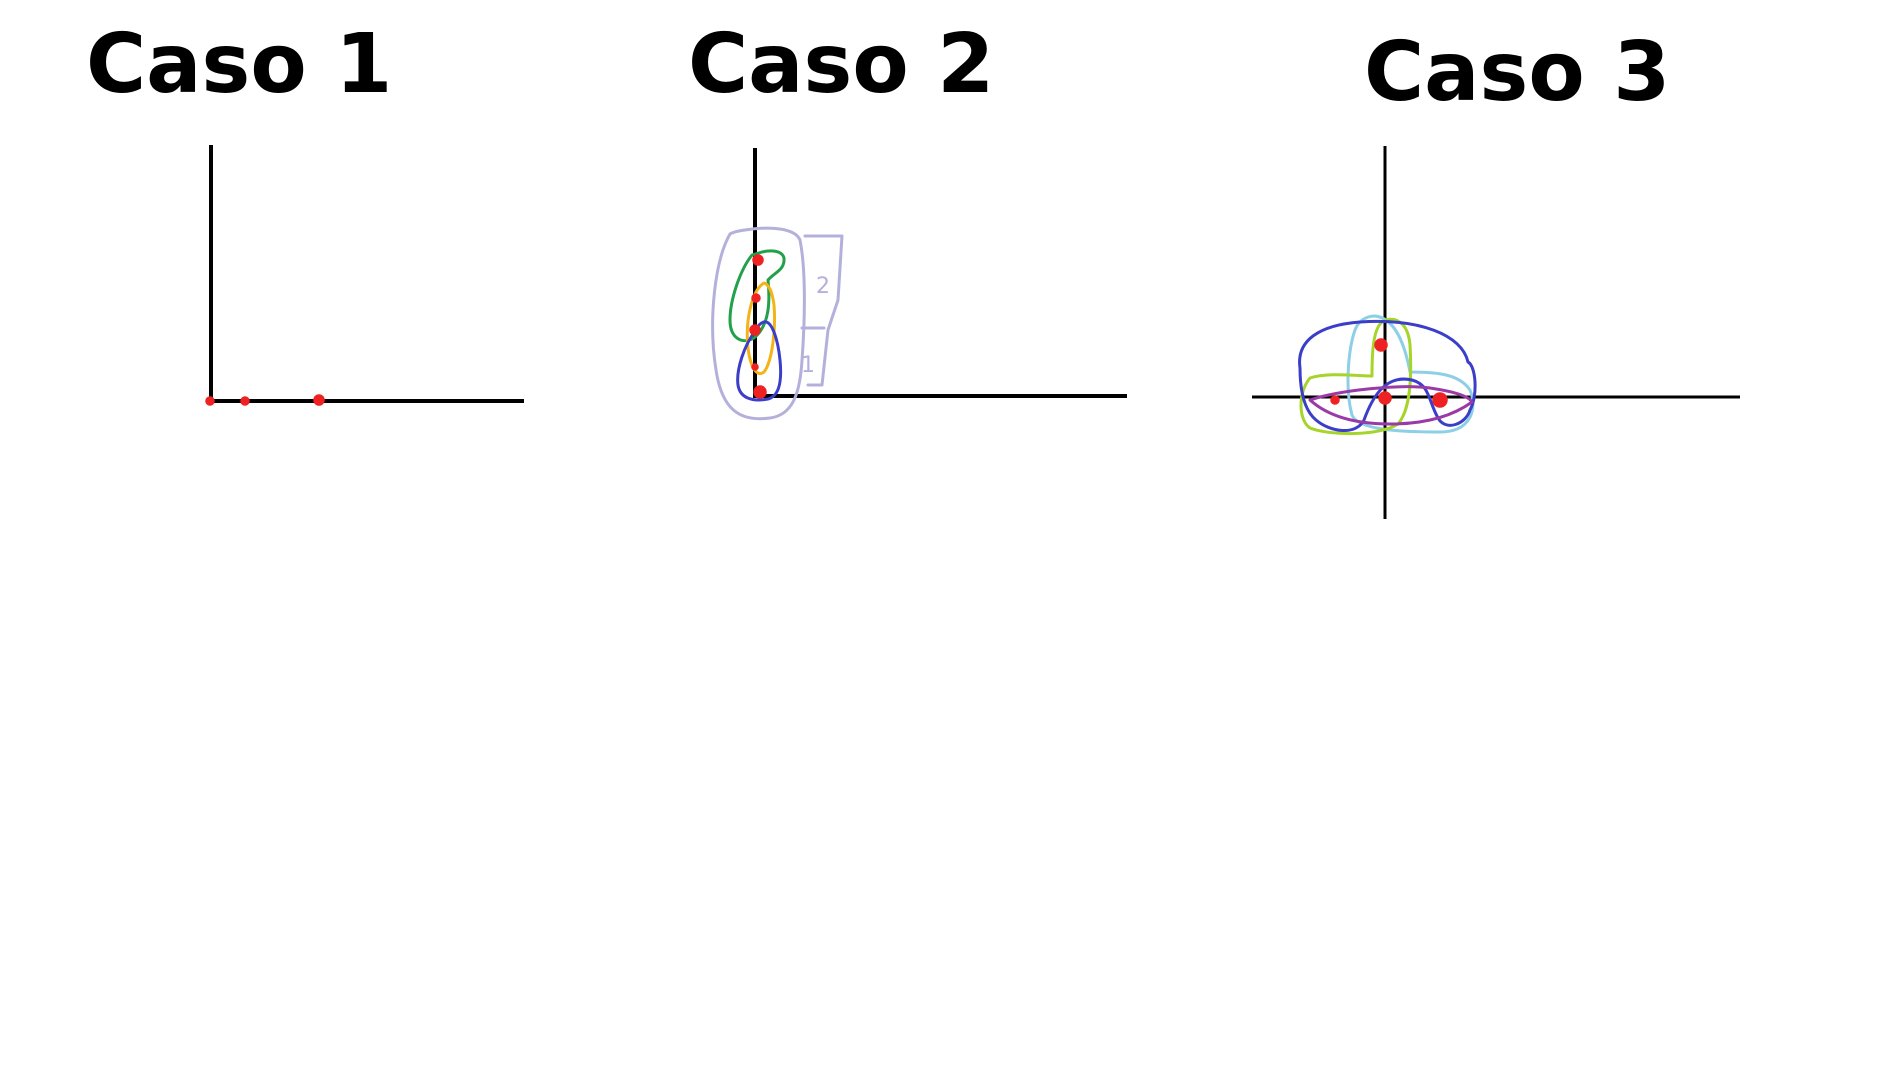 This screenshot has width=1900, height=1080. I want to click on case-3-lime-cluster-loop, so click(1356, 376).